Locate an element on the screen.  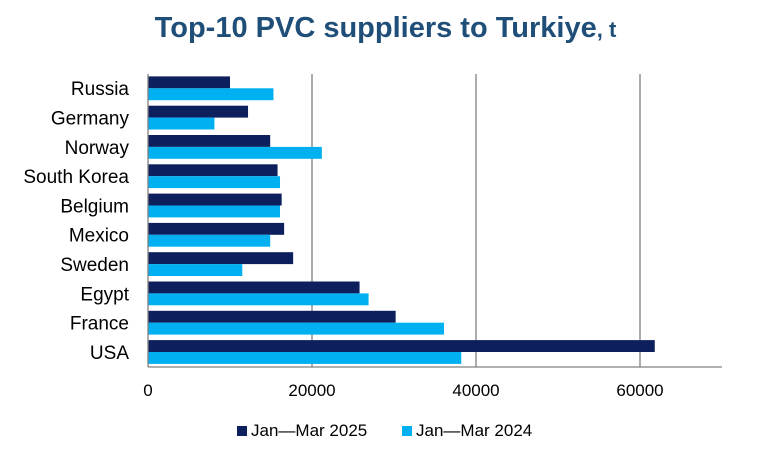
category-label: Belgium is located at coordinates (94, 206).